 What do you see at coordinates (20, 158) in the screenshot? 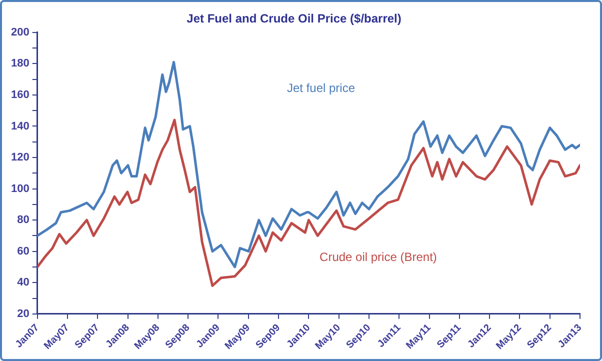
I see `y-tick-label: 120` at bounding box center [20, 158].